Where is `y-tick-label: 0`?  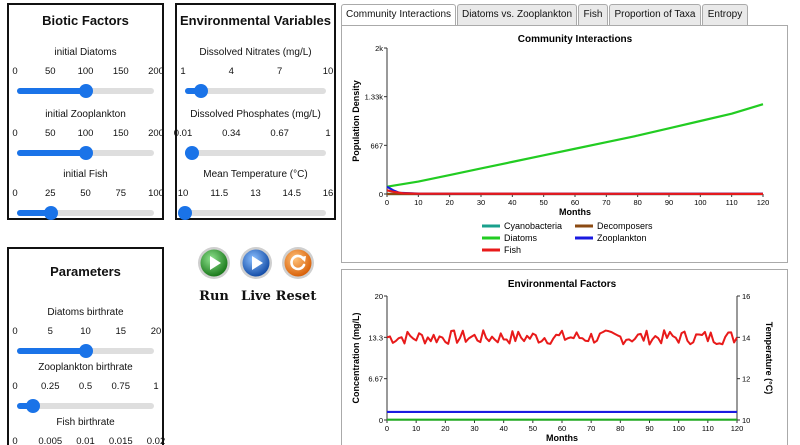 y-tick-label: 0 is located at coordinates (381, 194).